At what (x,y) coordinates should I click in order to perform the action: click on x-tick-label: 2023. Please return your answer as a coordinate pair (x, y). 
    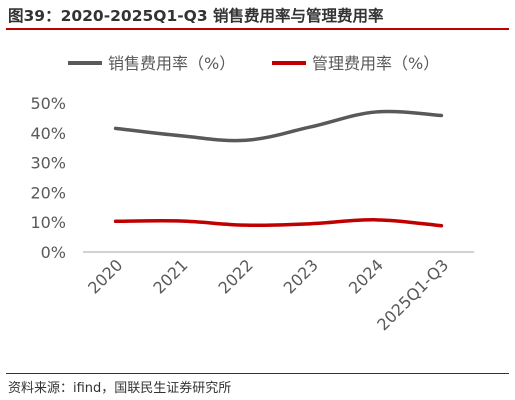
    Looking at the image, I should click on (301, 276).